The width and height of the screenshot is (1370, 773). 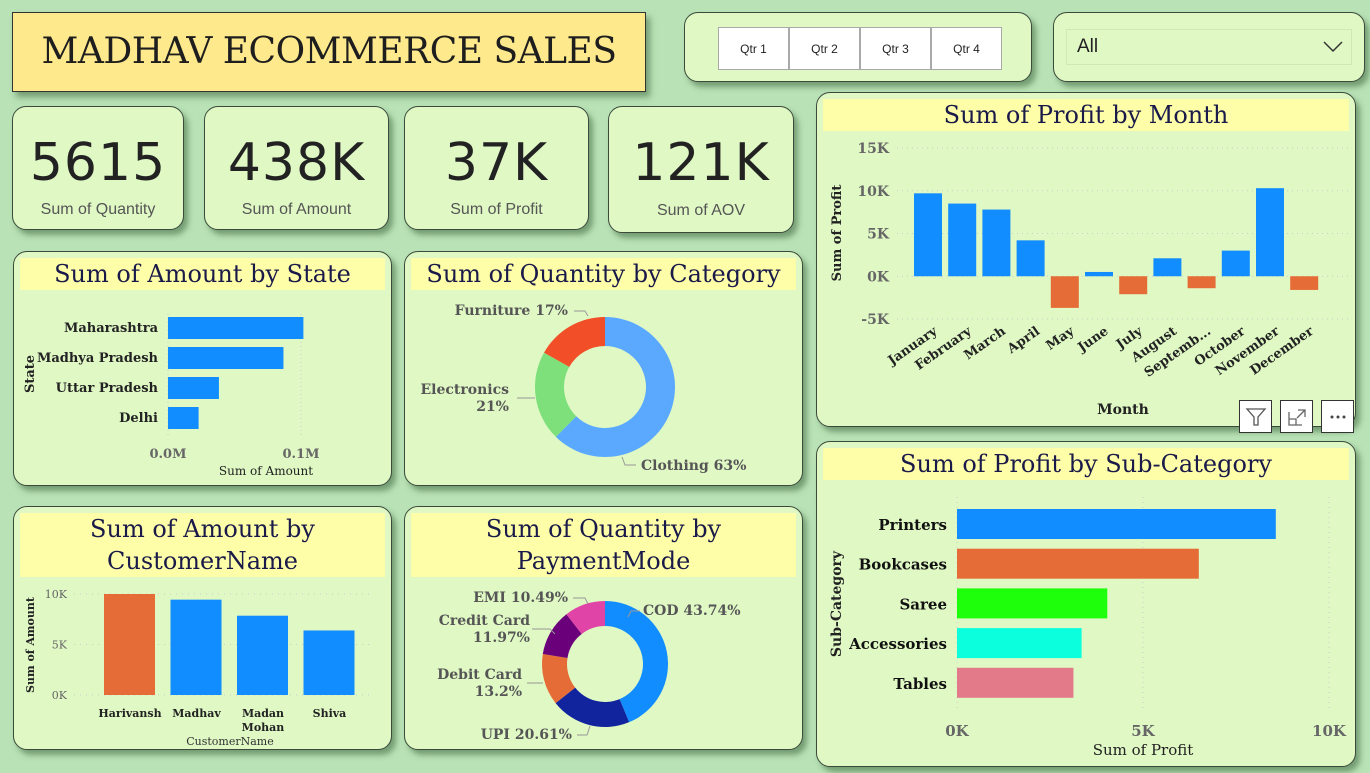 What do you see at coordinates (753, 48) in the screenshot?
I see `qtr-1-button: Qtr 1` at bounding box center [753, 48].